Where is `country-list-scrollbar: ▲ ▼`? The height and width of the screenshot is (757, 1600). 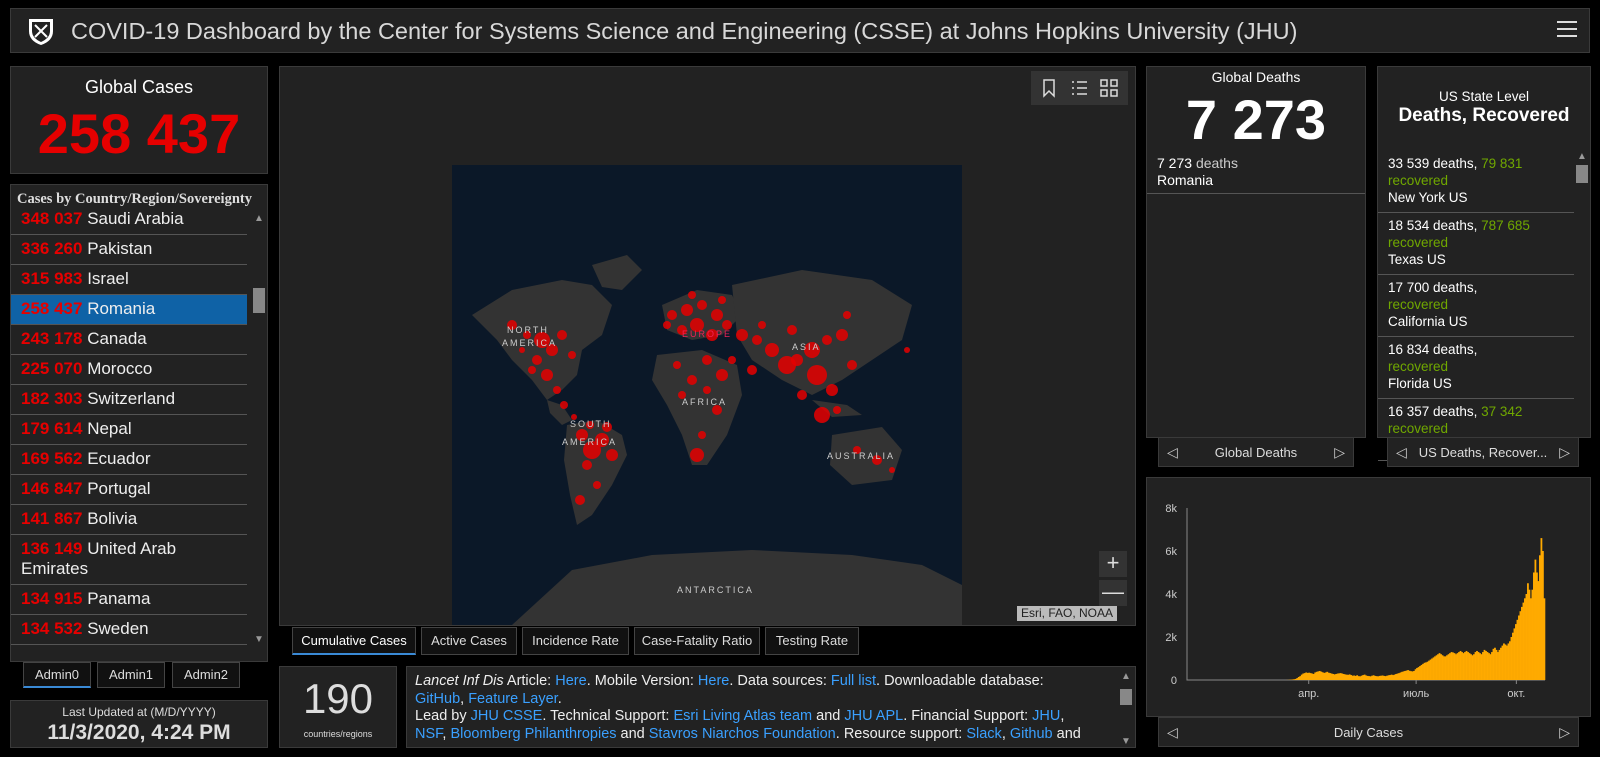 country-list-scrollbar: ▲ ▼ is located at coordinates (259, 429).